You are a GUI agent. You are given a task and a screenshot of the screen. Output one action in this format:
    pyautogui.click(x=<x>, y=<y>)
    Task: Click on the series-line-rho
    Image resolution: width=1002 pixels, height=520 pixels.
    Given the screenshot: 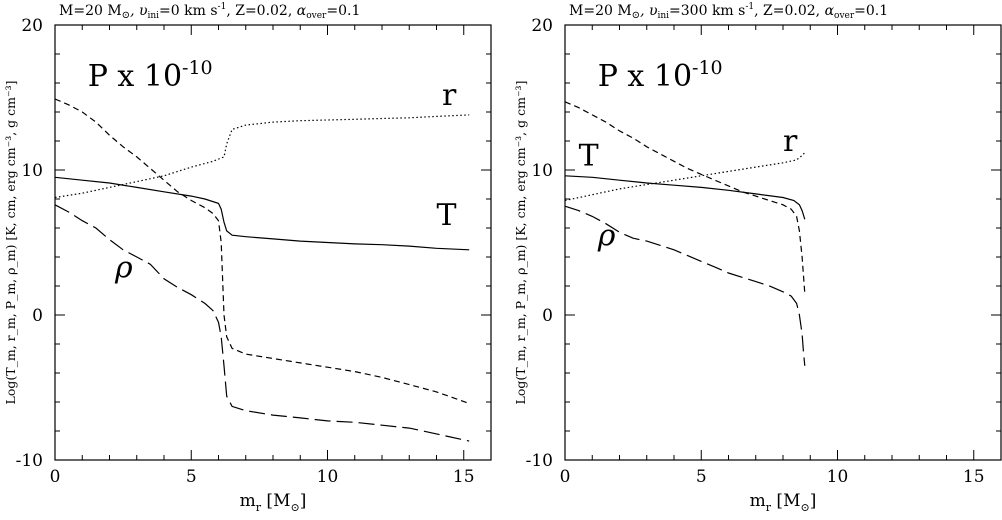 What is the action you would take?
    pyautogui.click(x=685, y=285)
    